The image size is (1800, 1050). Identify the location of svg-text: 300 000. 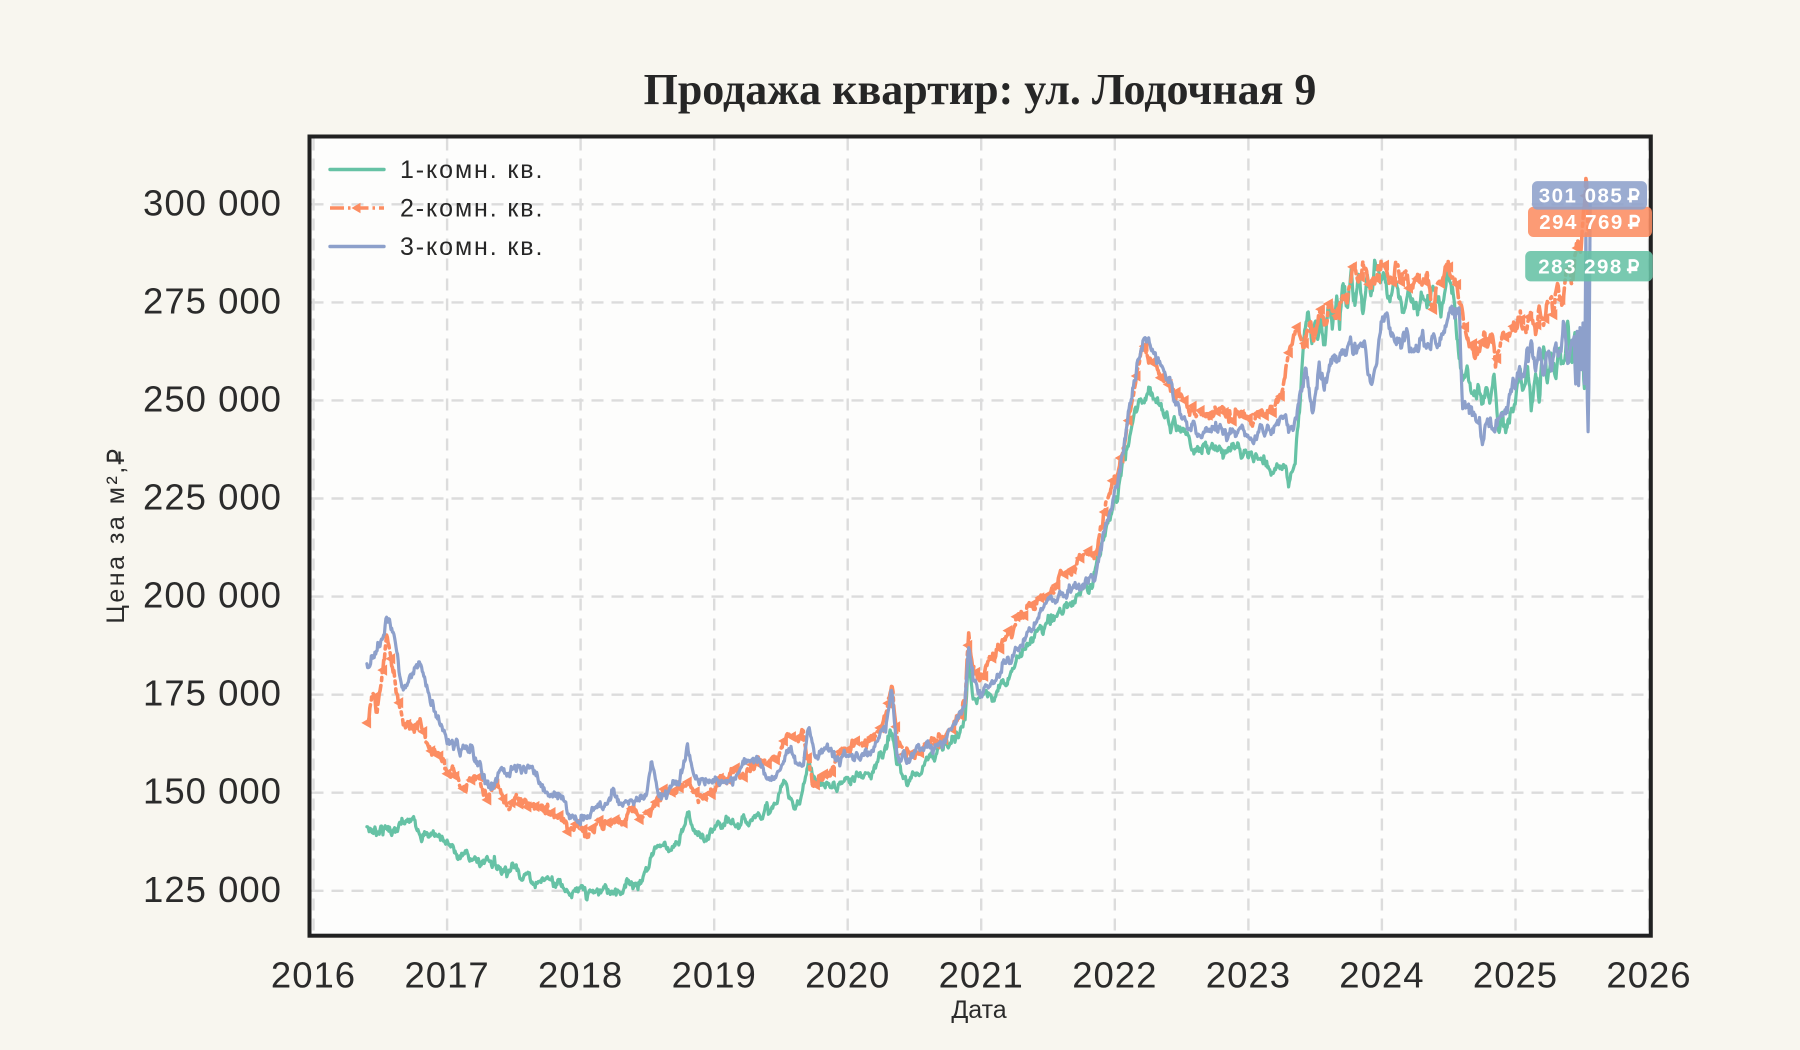
(212, 202).